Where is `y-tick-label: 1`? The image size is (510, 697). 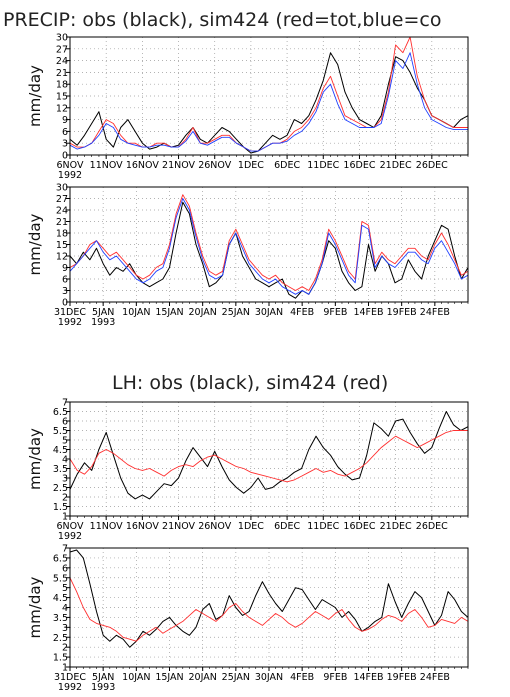 y-tick-label: 1 is located at coordinates (65, 668).